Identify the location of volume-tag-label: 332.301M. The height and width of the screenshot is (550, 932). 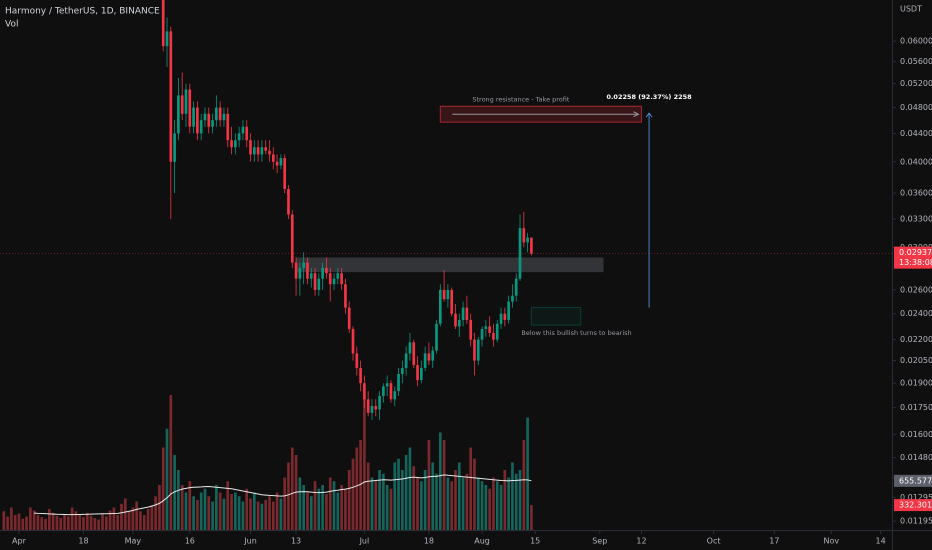
(915, 505).